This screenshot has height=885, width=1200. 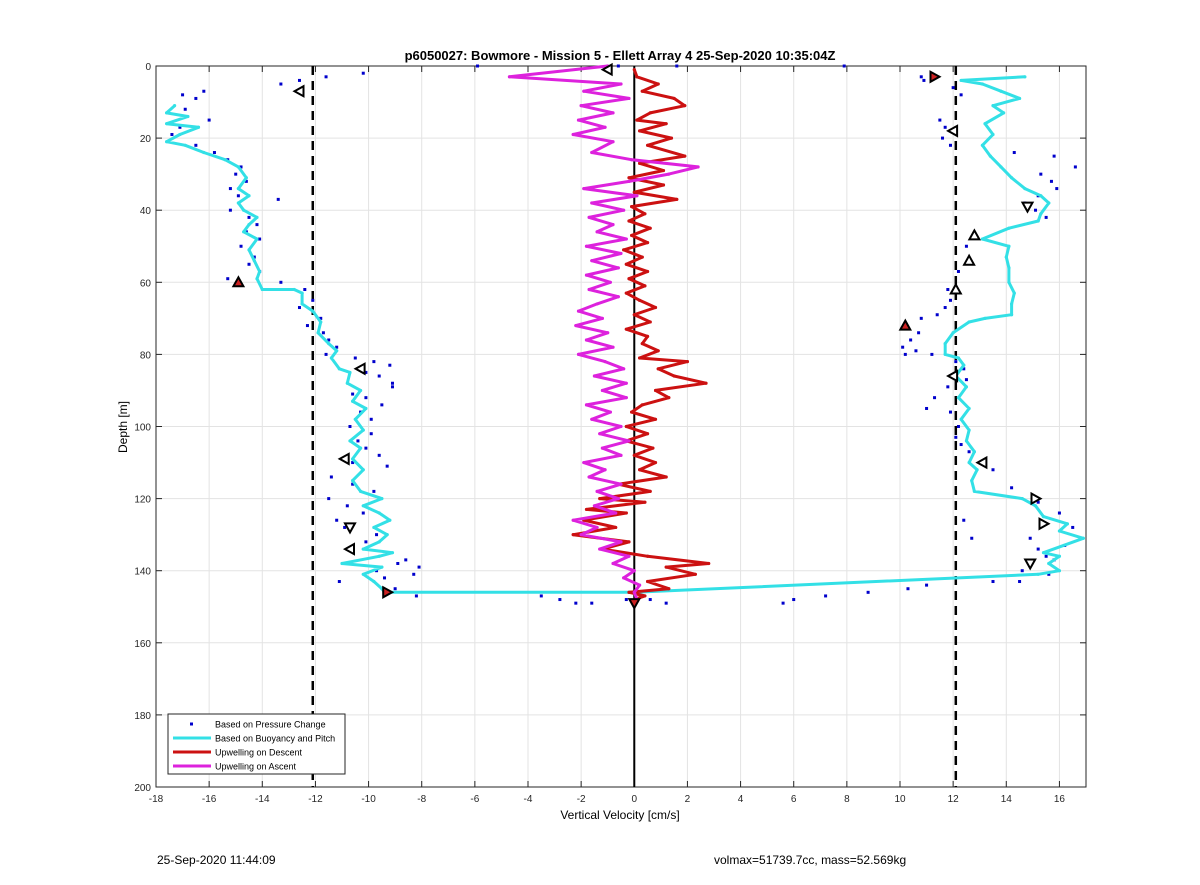 I want to click on x-tick-label: 6, so click(x=794, y=799).